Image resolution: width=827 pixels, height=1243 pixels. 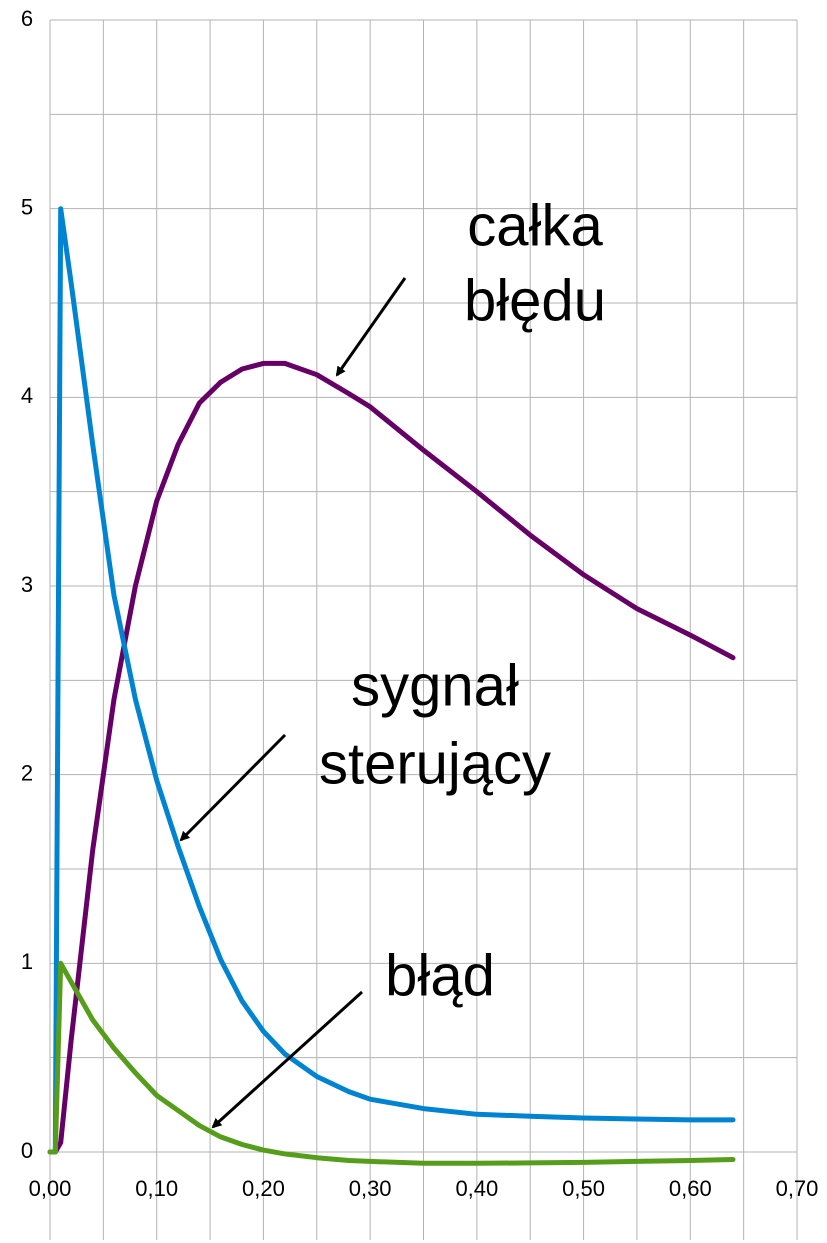 What do you see at coordinates (440, 975) in the screenshot?
I see `annotation-text: błąd` at bounding box center [440, 975].